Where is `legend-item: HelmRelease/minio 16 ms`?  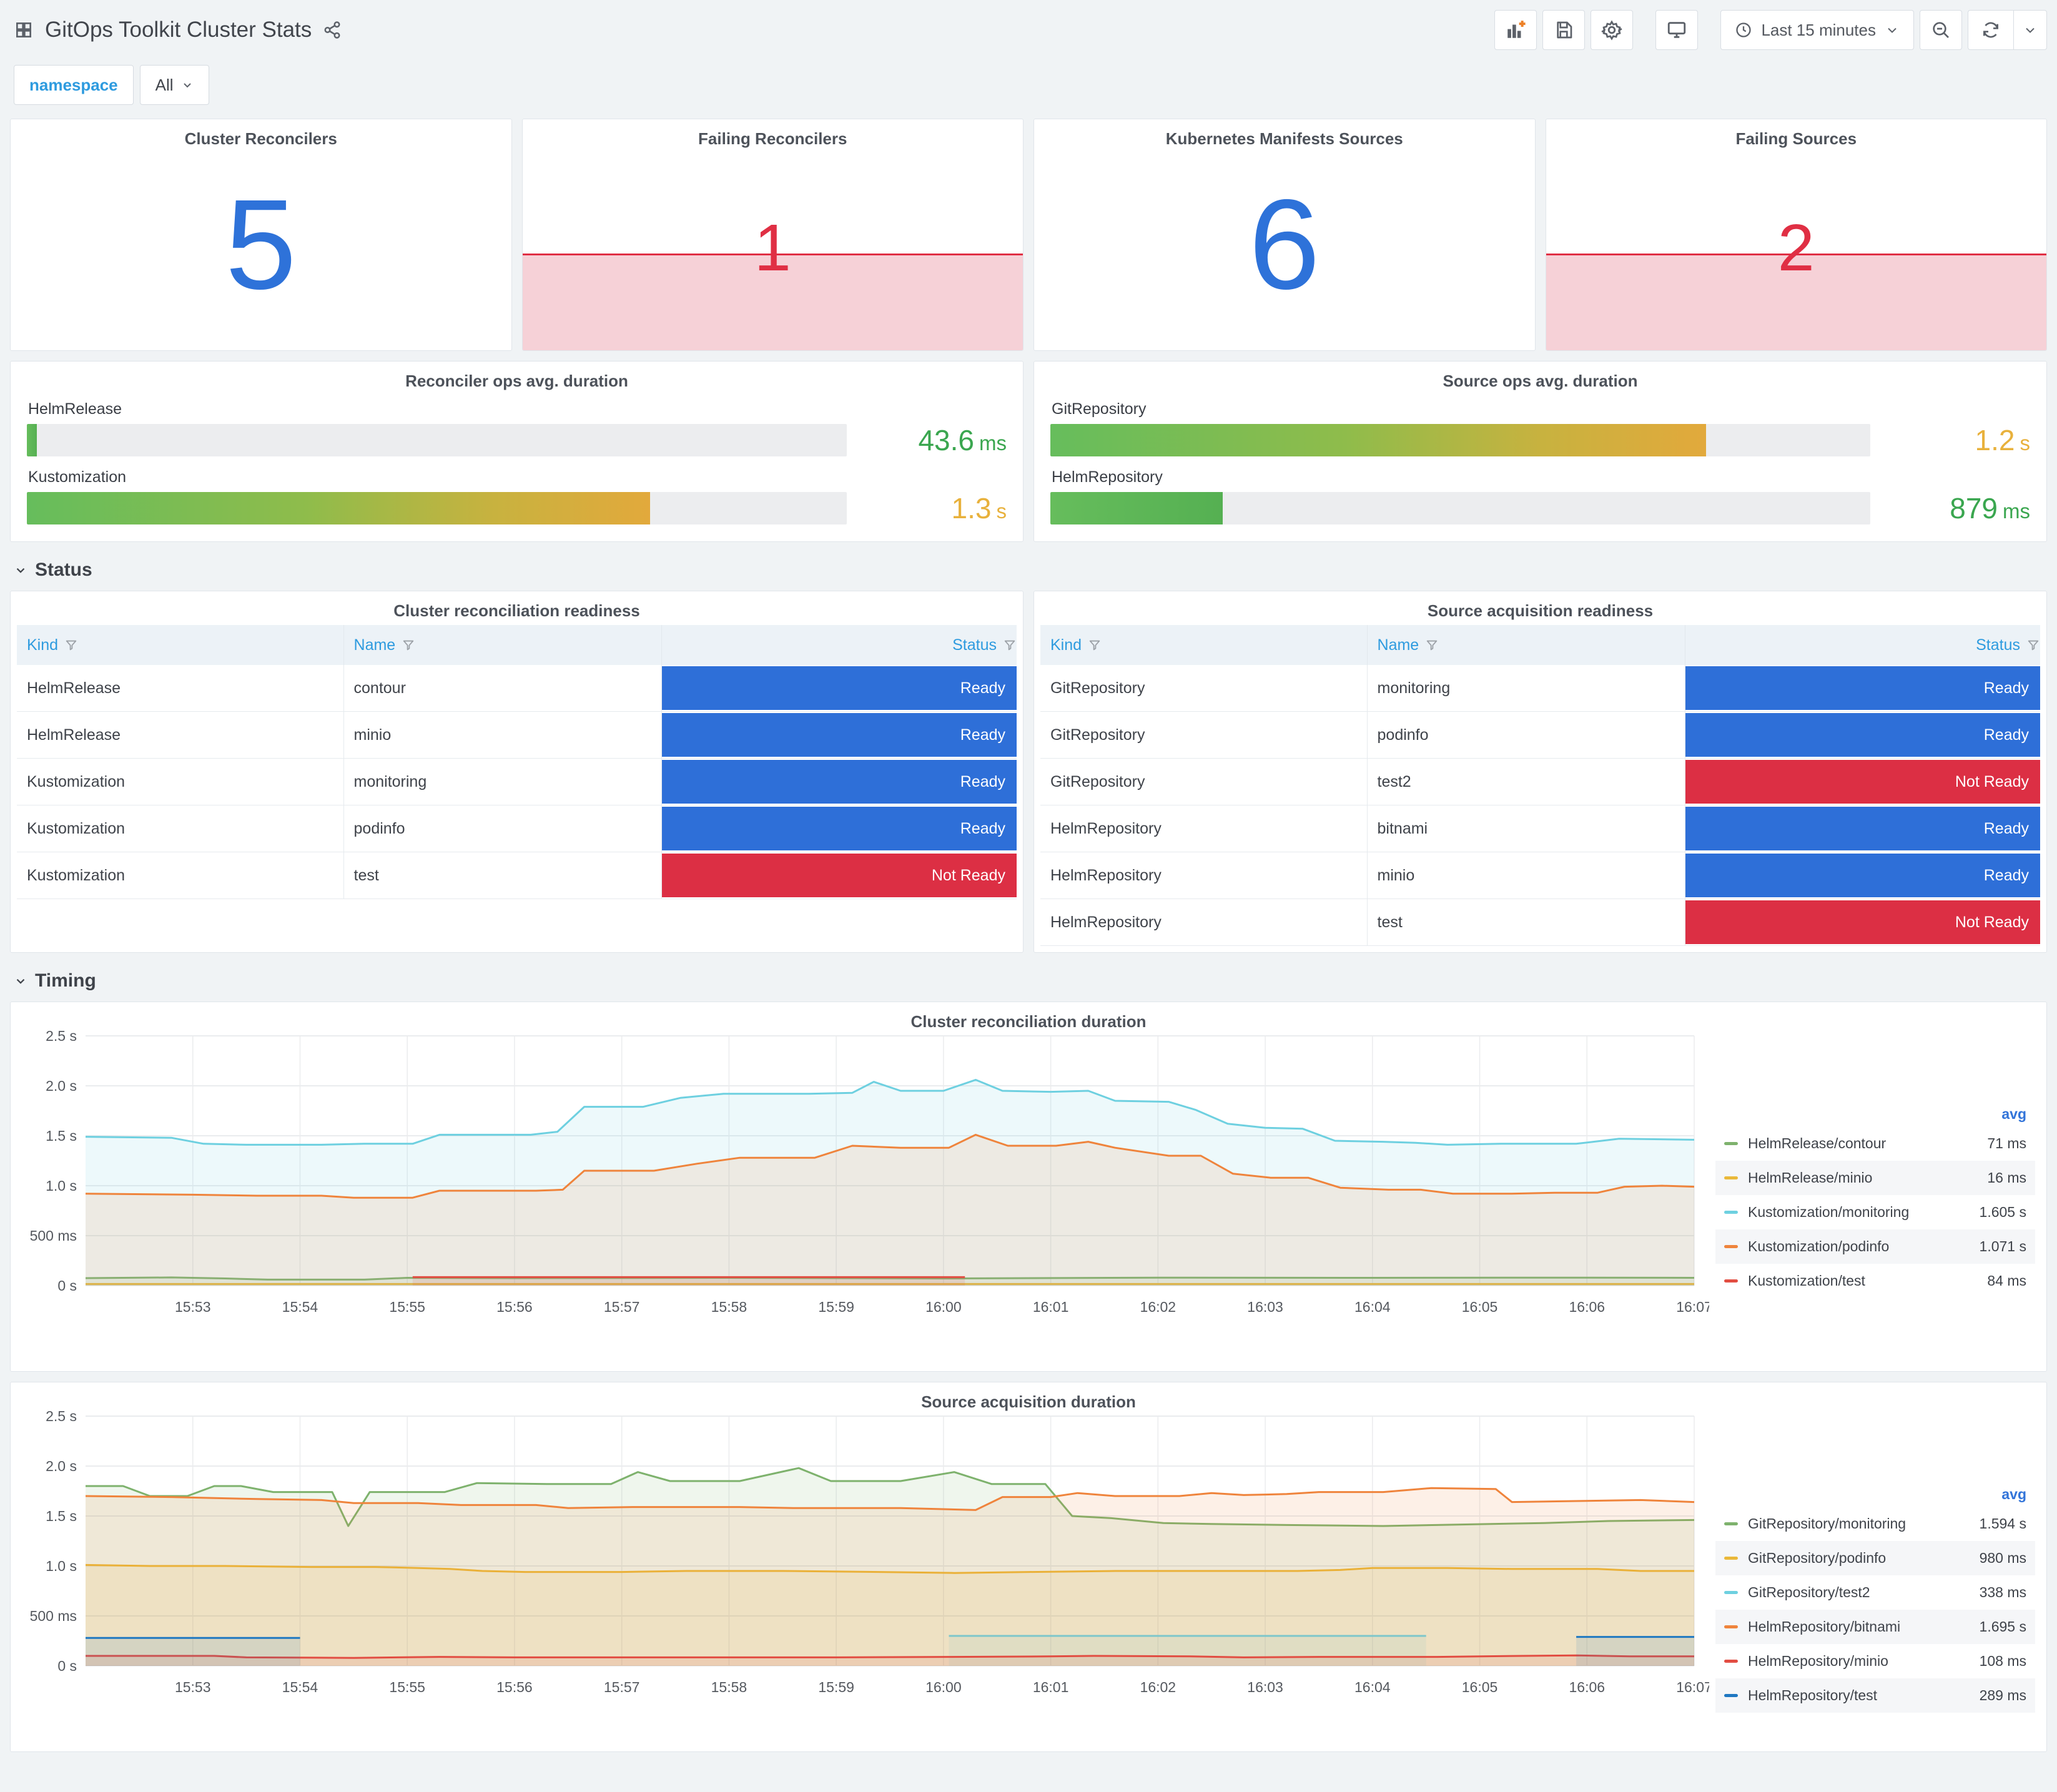
legend-item: HelmRelease/minio 16 ms is located at coordinates (1875, 1178).